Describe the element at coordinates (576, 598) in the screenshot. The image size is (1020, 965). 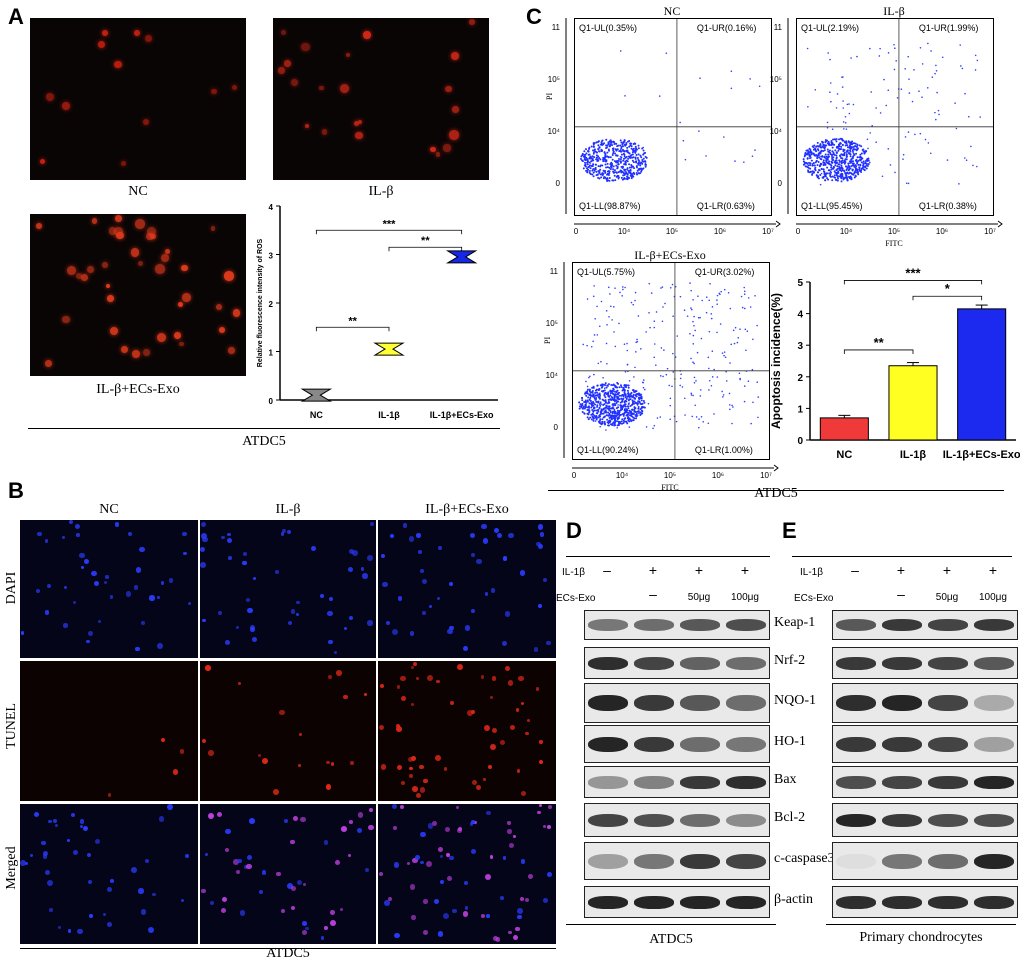
I see `panel-d-exo-label: ECs-Exo` at that location.